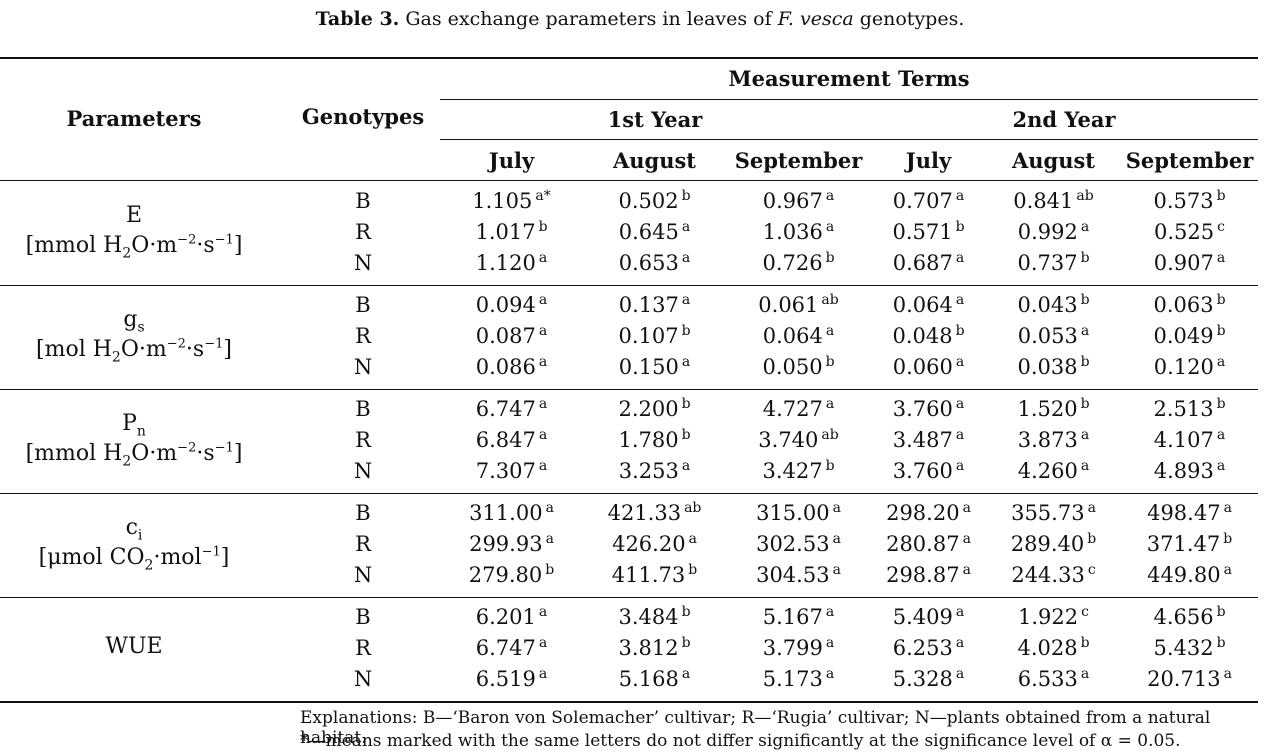  I want to click on value-cell: 0.087 a, so click(511, 336).